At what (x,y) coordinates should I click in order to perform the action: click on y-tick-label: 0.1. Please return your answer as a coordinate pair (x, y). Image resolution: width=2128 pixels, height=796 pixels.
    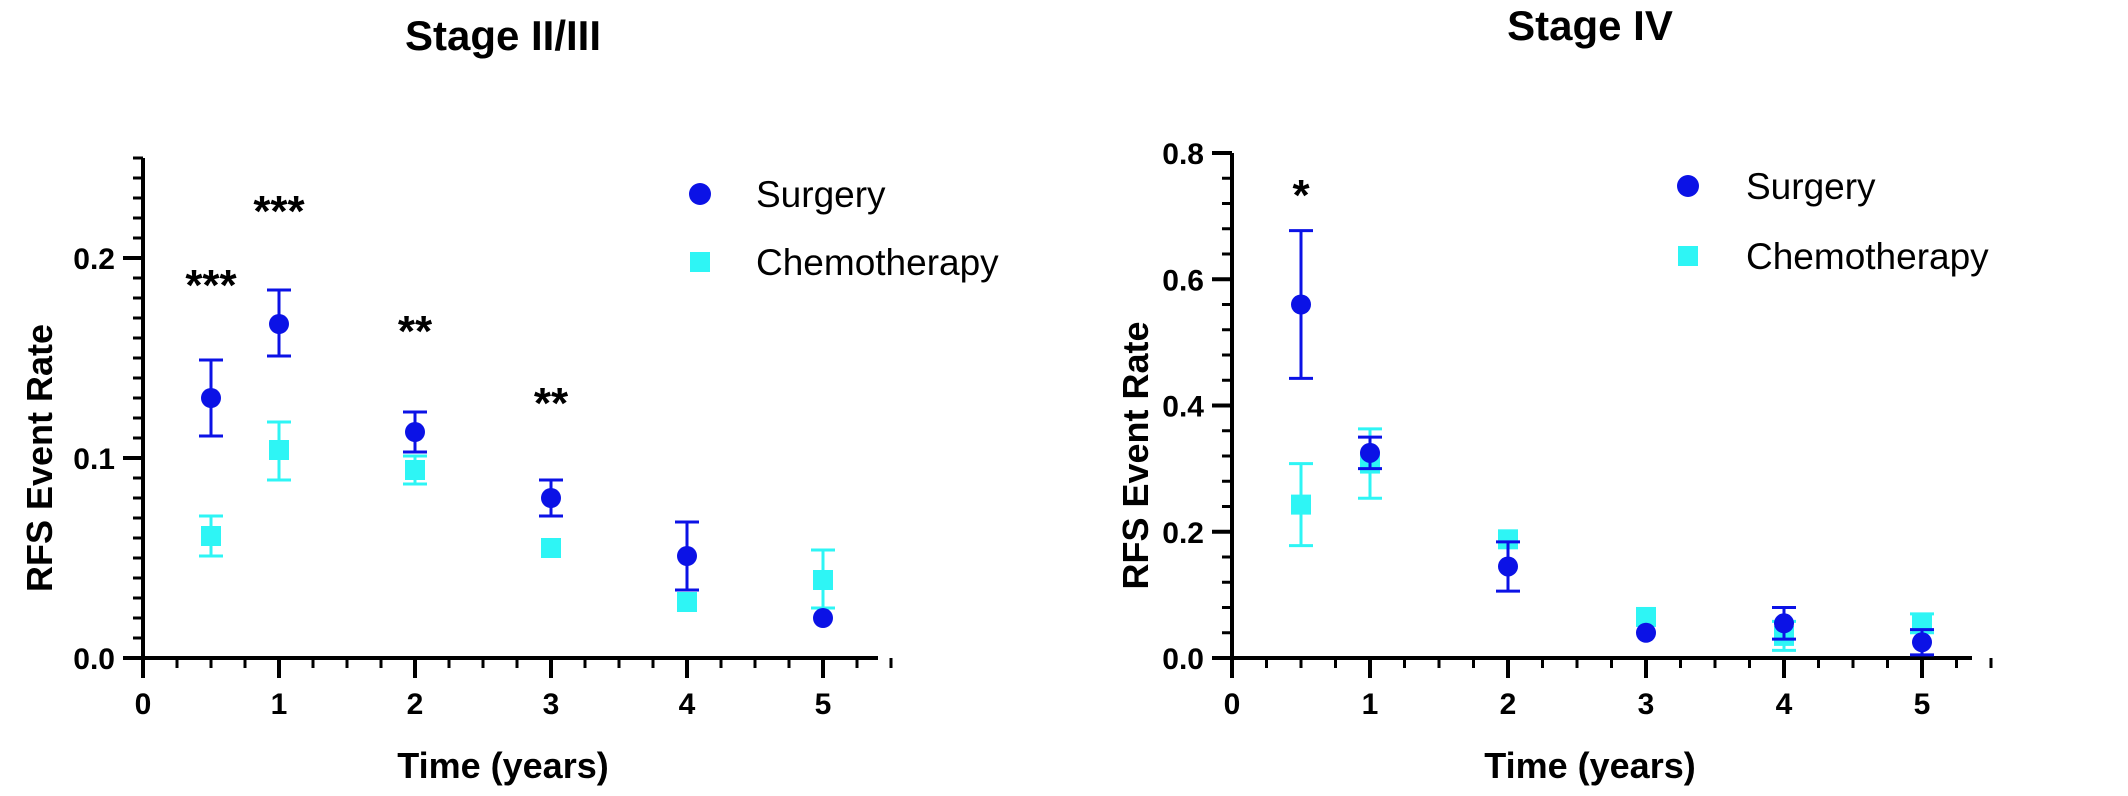
    Looking at the image, I should click on (94, 459).